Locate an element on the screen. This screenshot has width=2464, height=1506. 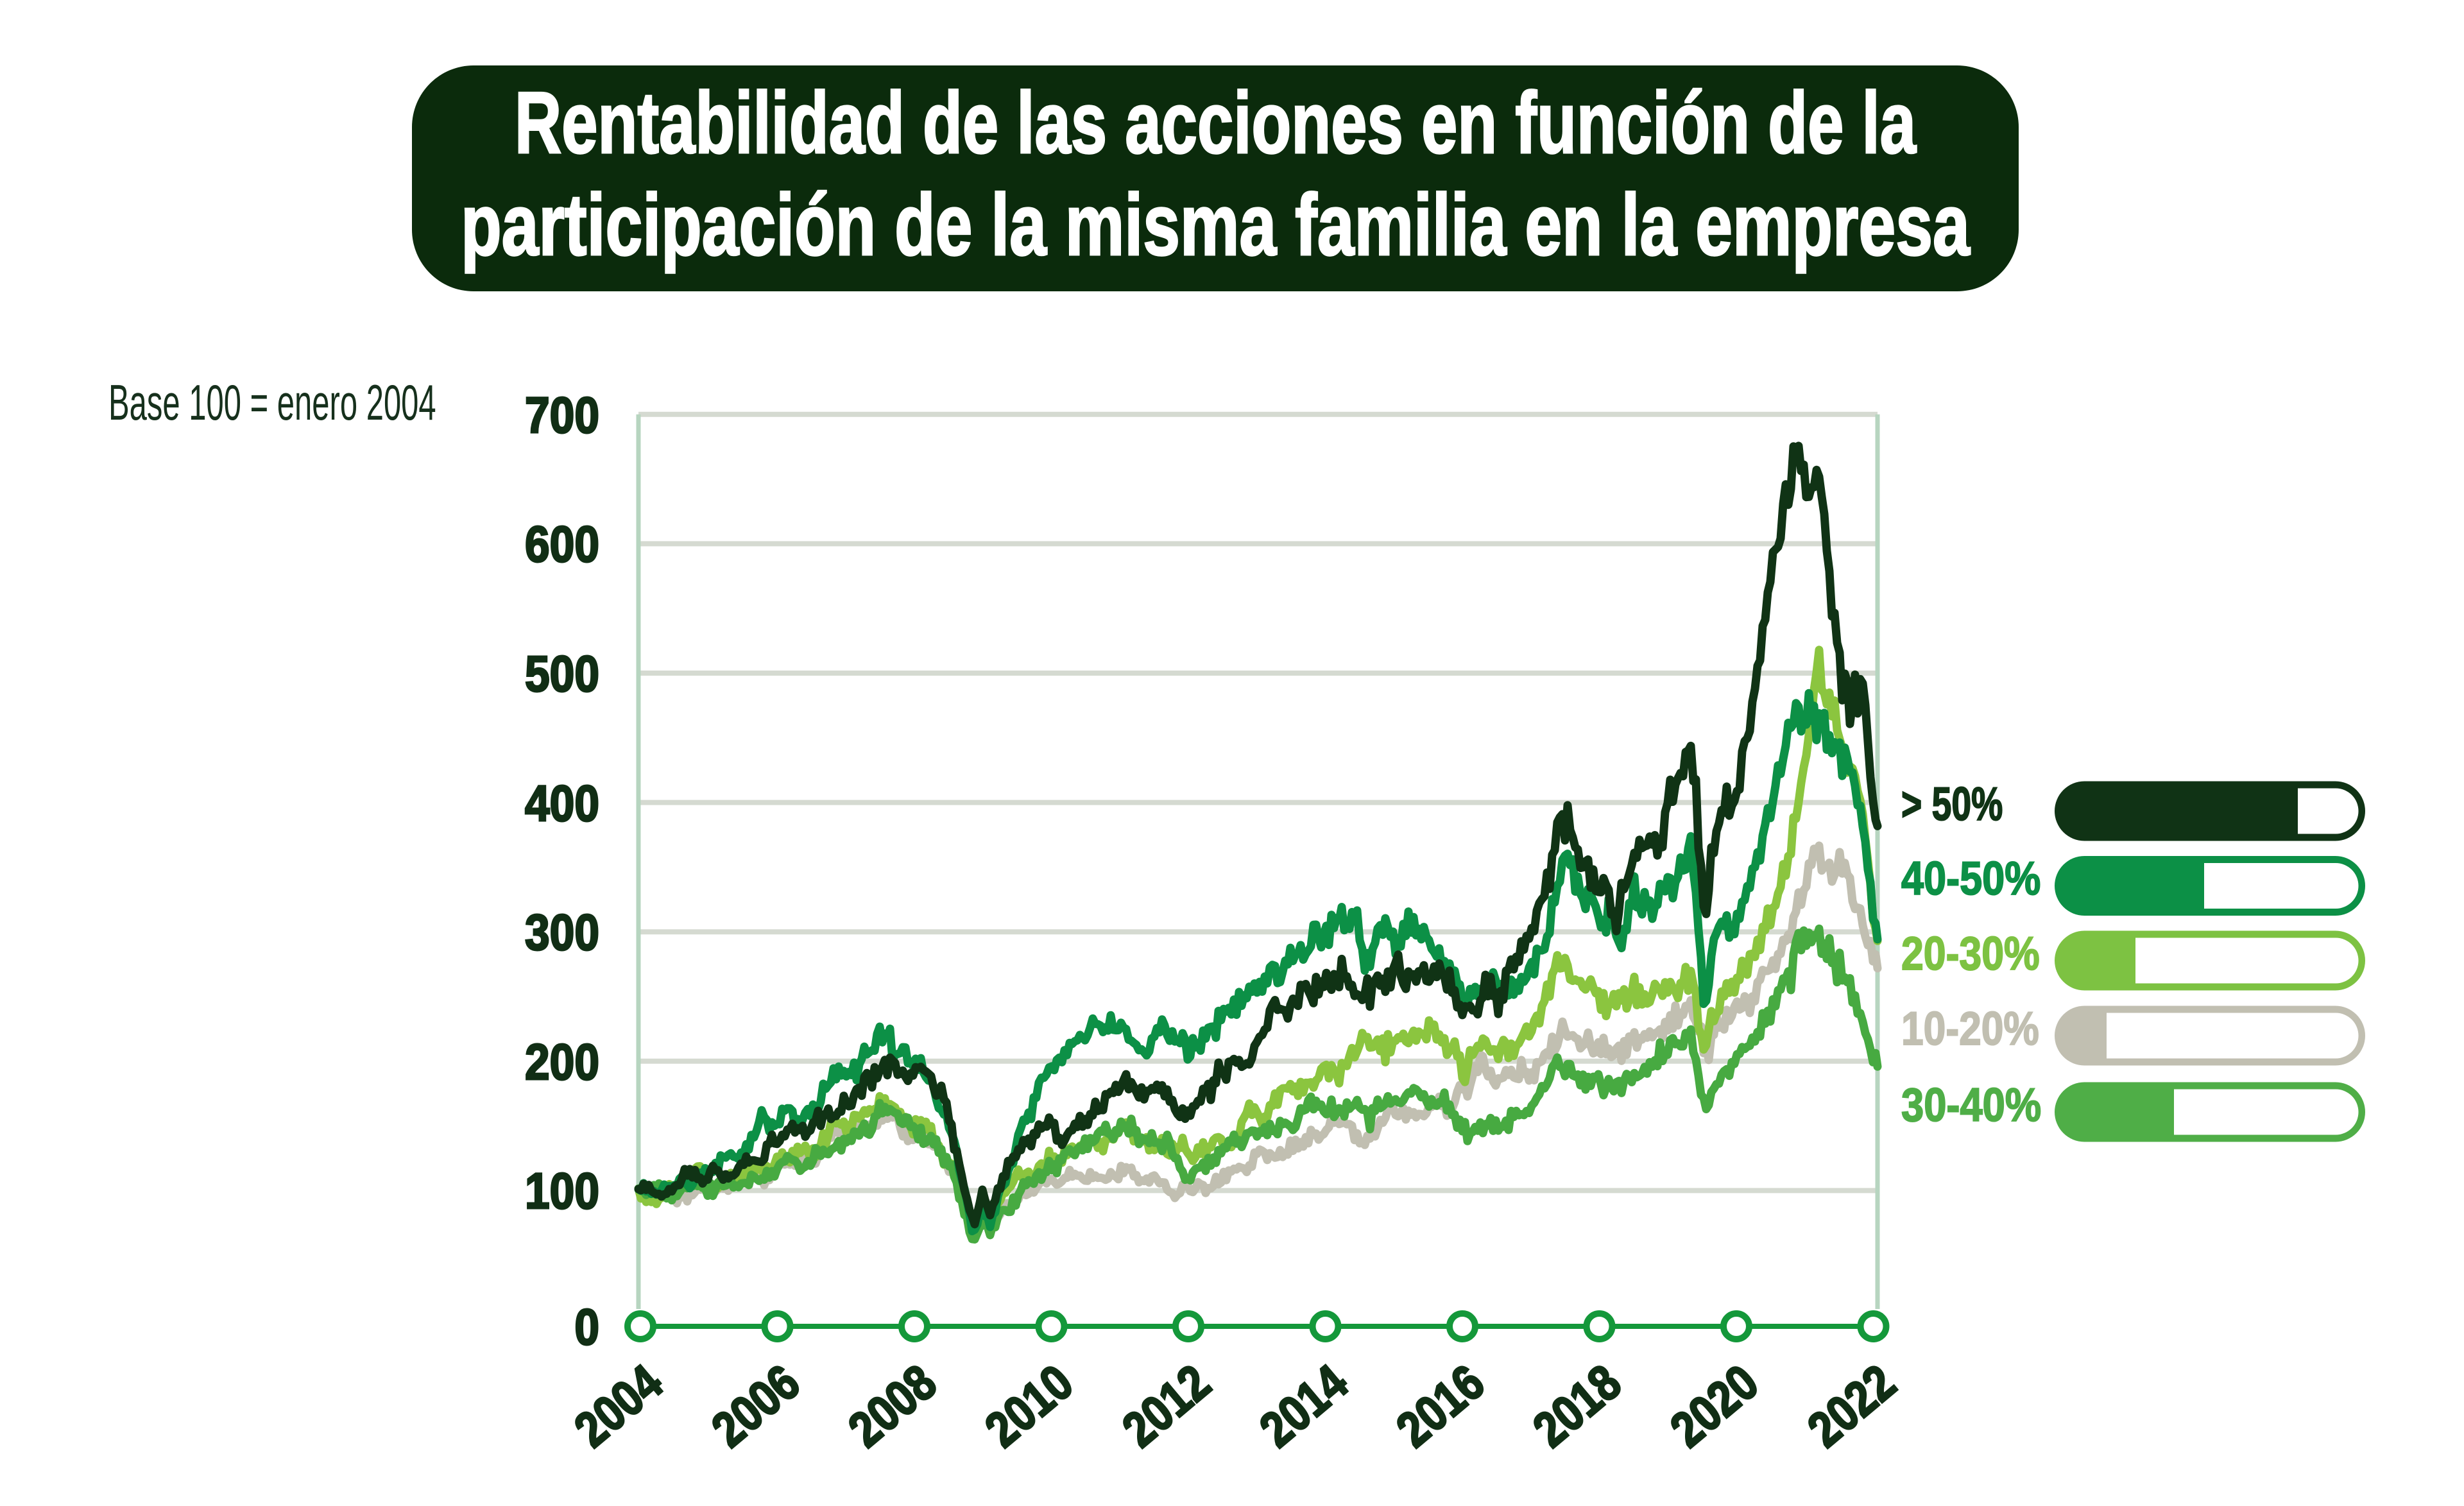
svg-text: 40-50% is located at coordinates (1971, 879).